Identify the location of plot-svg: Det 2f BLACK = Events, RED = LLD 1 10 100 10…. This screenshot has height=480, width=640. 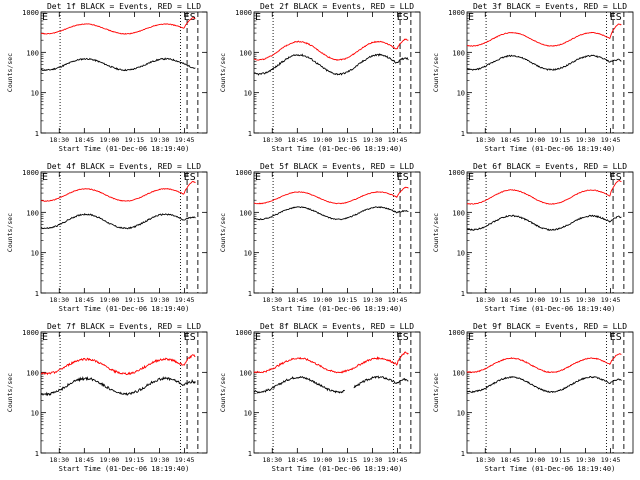
(320, 77).